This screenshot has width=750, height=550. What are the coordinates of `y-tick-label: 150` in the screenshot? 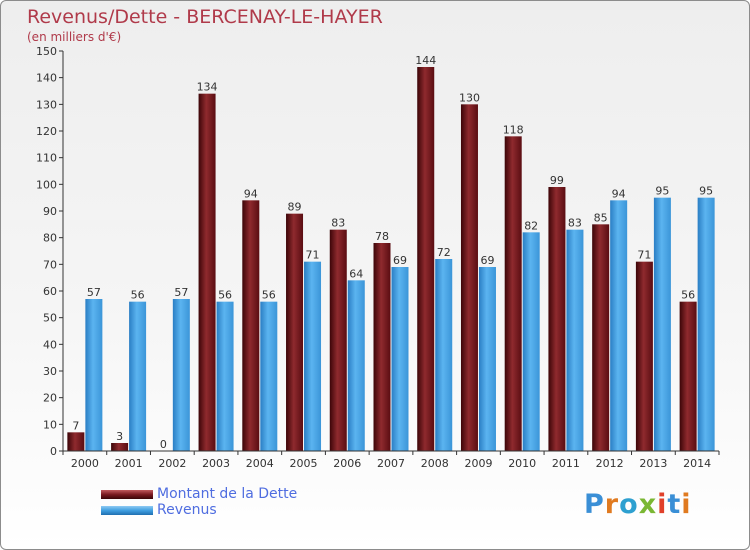 It's located at (46, 51).